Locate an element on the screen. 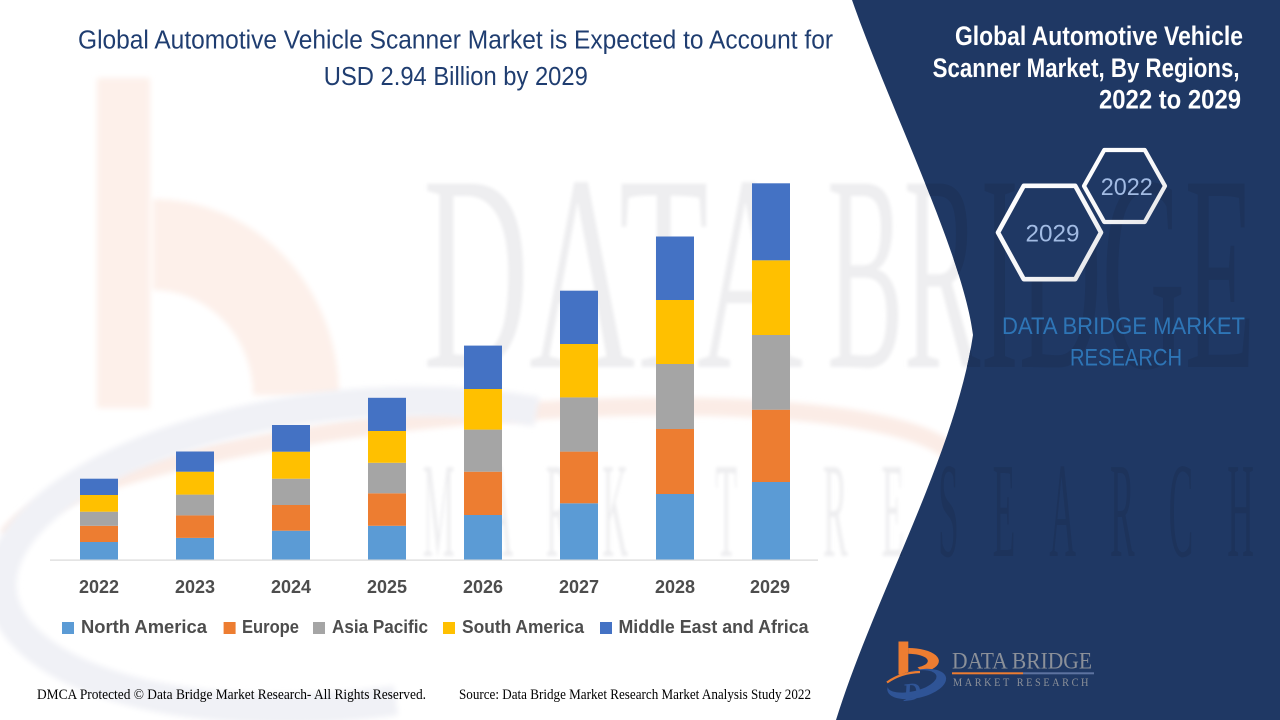  svg-text: Europe is located at coordinates (270, 627).